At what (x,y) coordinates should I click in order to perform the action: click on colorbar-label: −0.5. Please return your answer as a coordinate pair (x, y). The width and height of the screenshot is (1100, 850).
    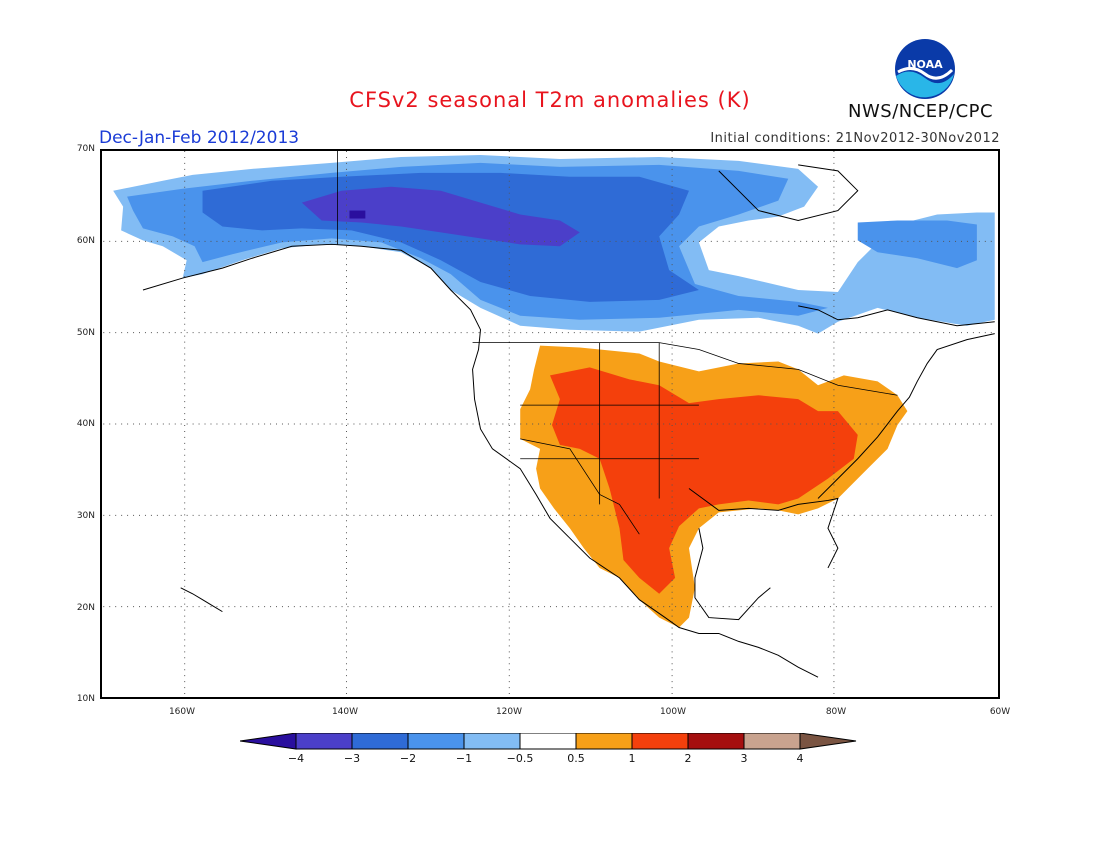
    Looking at the image, I should click on (520, 758).